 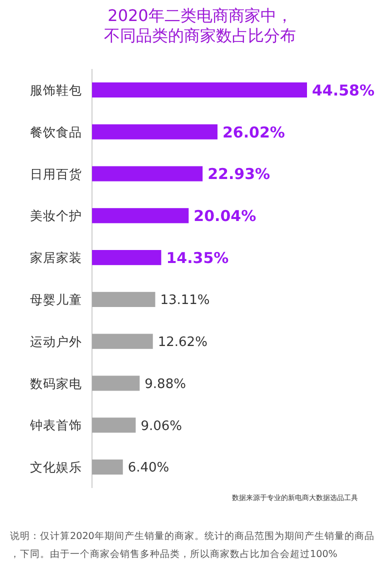 I want to click on y-tick-label: 运动户外, so click(x=56, y=341).